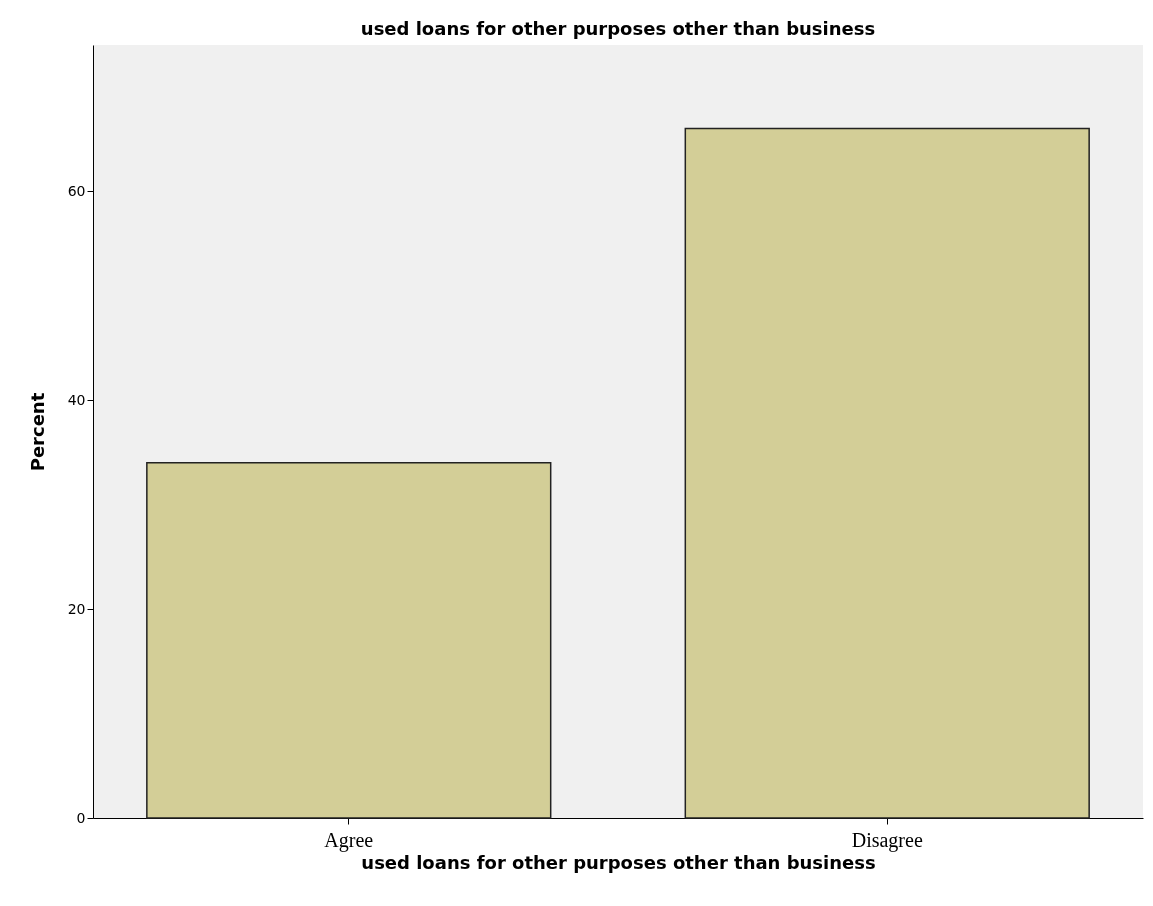 This screenshot has height=906, width=1153. Describe the element at coordinates (887, 840) in the screenshot. I see `x-tick-label: Disagree` at that location.